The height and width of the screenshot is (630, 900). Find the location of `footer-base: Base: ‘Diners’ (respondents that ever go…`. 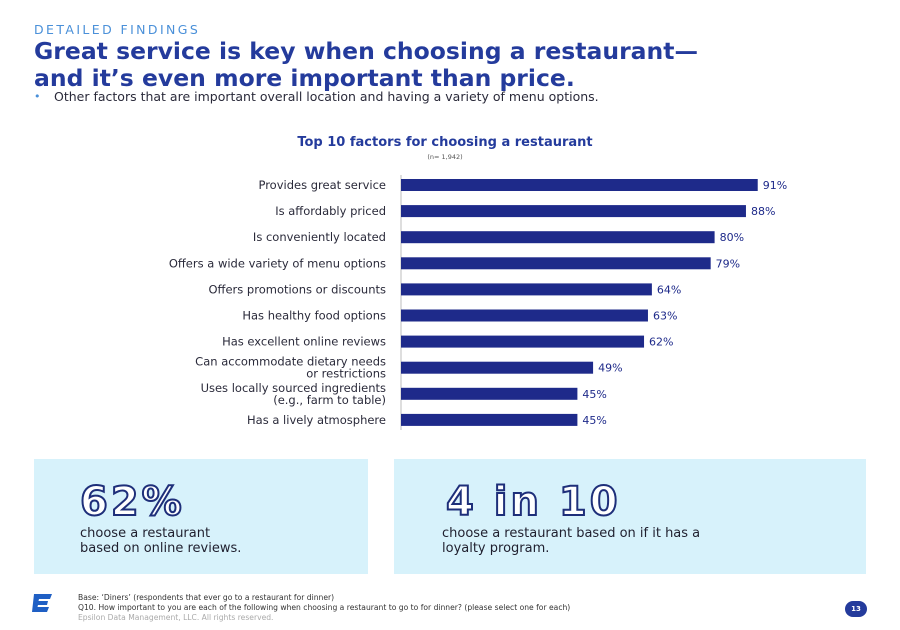

footer-base: Base: ‘Diners’ (respondents that ever go… is located at coordinates (206, 597).